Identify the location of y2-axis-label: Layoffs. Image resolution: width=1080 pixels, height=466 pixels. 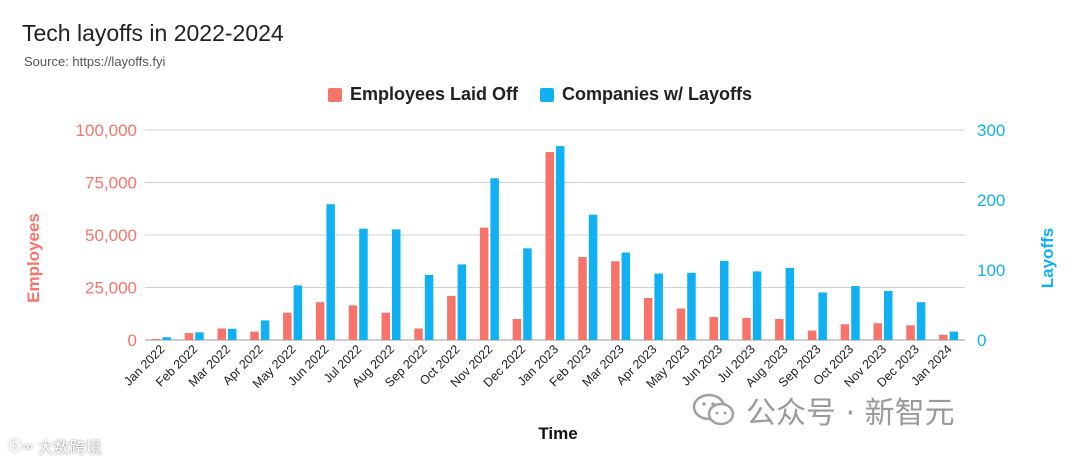
(1047, 258).